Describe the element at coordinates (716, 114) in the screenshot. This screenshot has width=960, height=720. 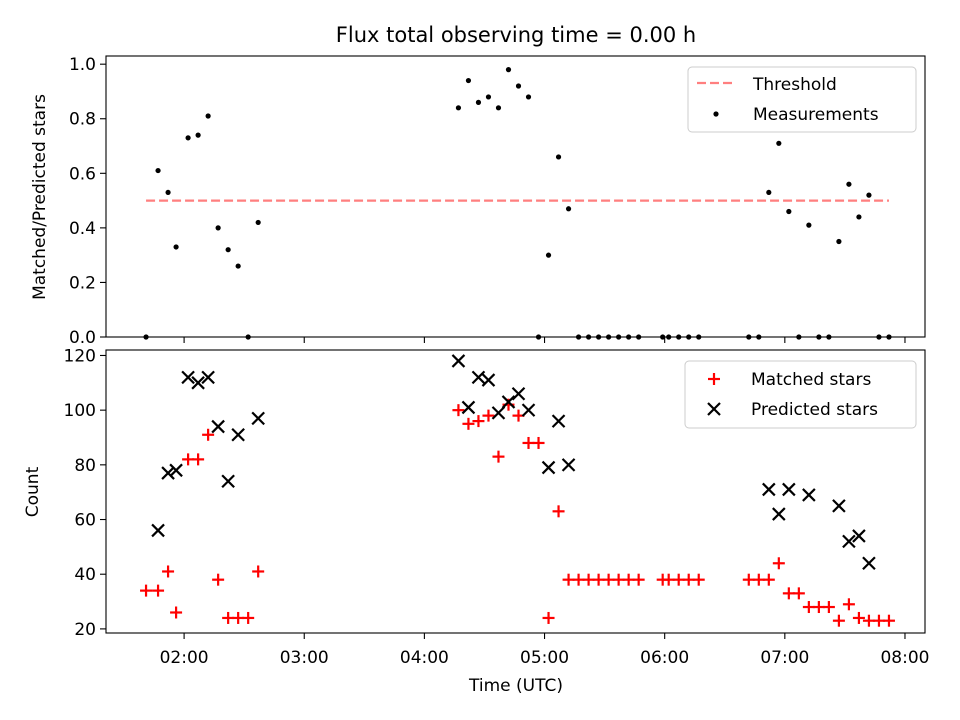
I see `legend-measurements-swatch` at that location.